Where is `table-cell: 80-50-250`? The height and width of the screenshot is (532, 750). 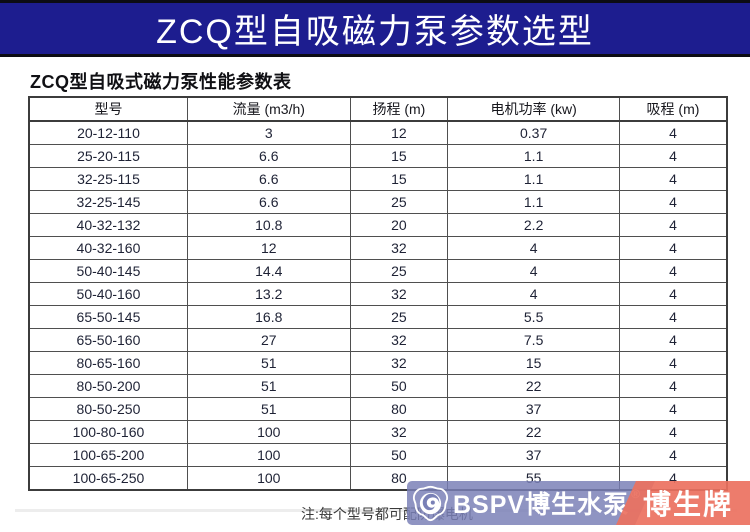
table-cell: 80-50-250 is located at coordinates (108, 409).